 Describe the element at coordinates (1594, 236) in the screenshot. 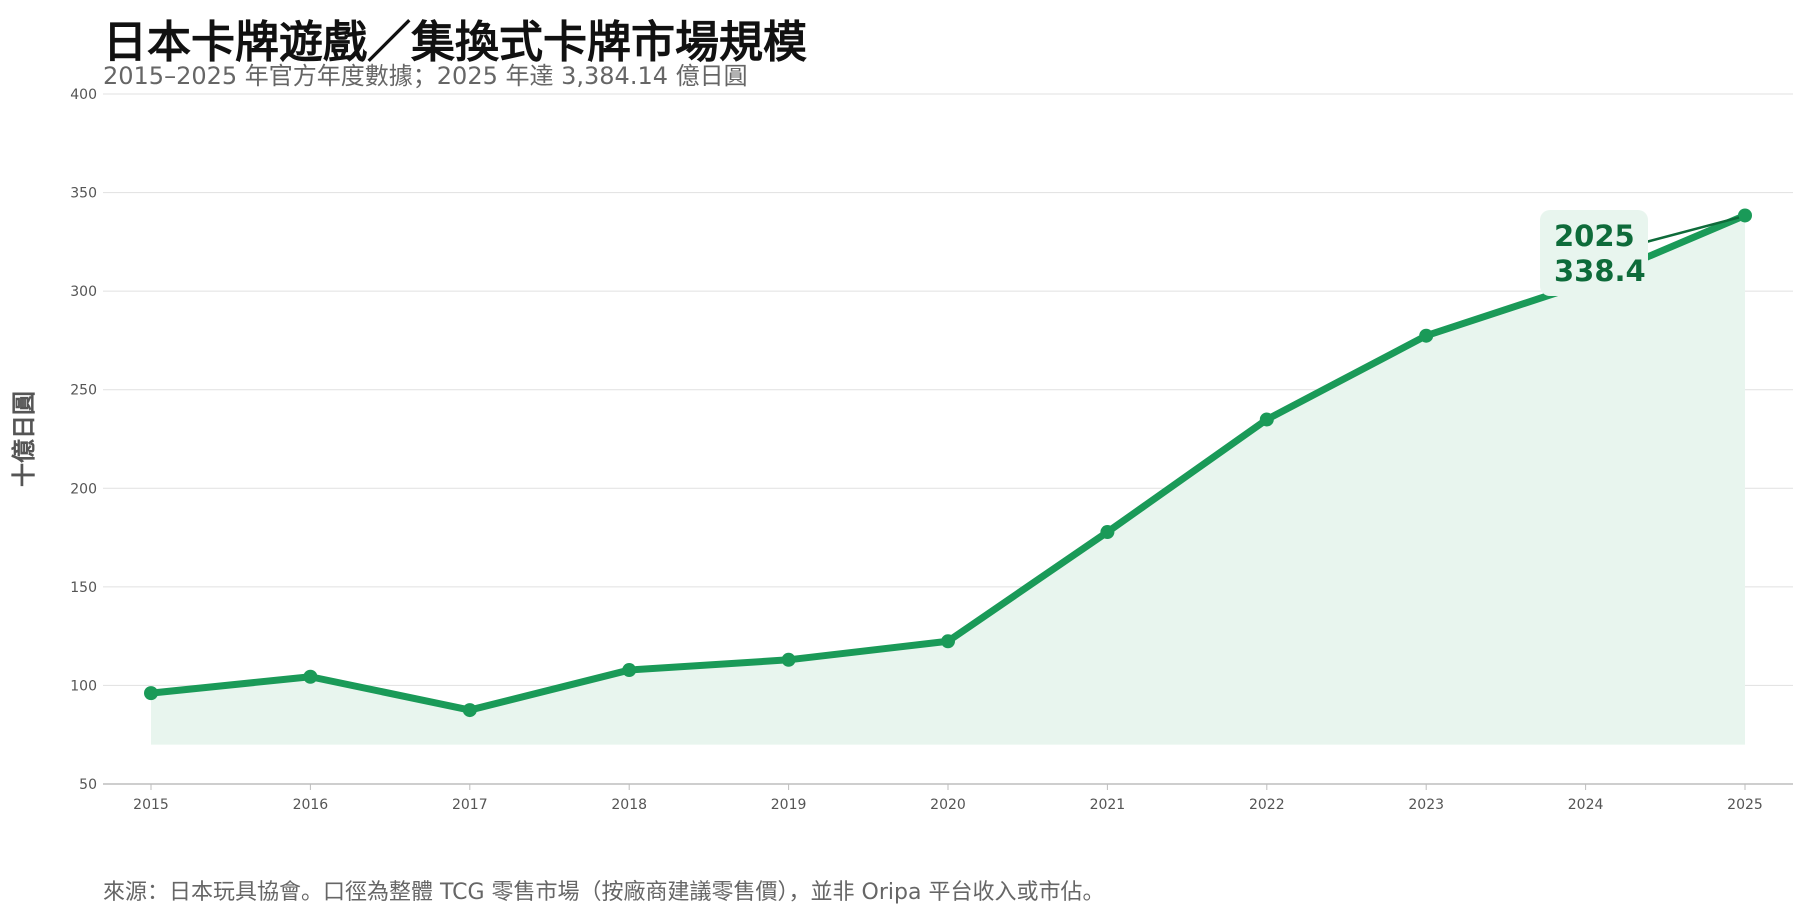

I see `callout-year-label: 2025` at that location.